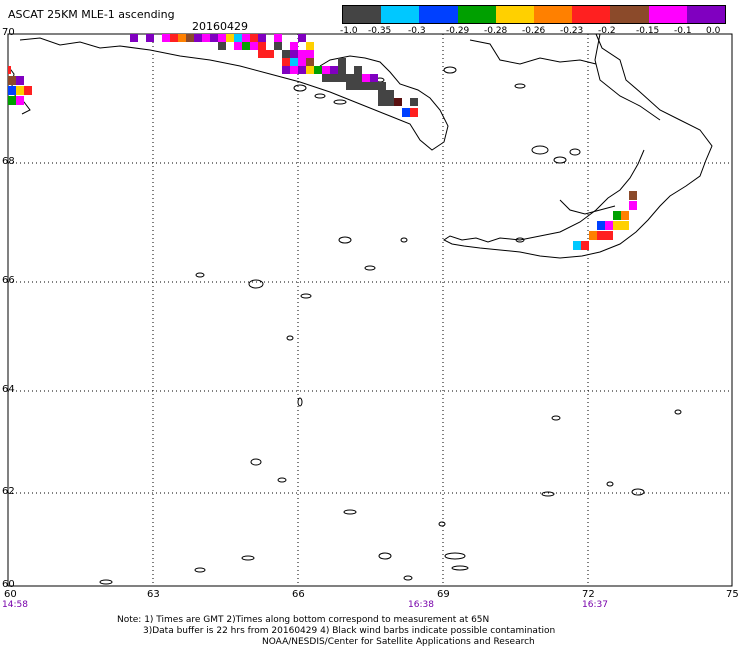 The image size is (740, 650). I want to click on colorbar-label: -0.35, so click(380, 31).